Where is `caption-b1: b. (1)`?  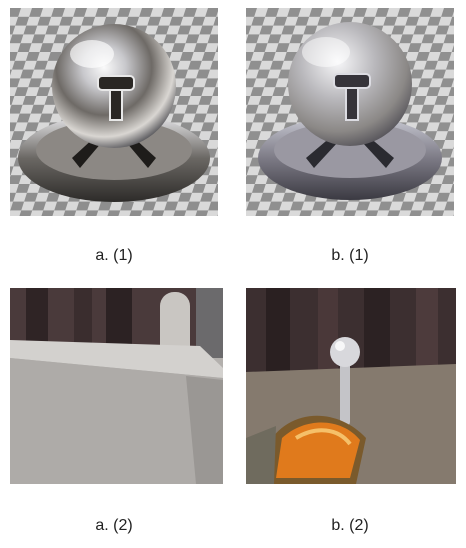 caption-b1: b. (1) is located at coordinates (350, 255).